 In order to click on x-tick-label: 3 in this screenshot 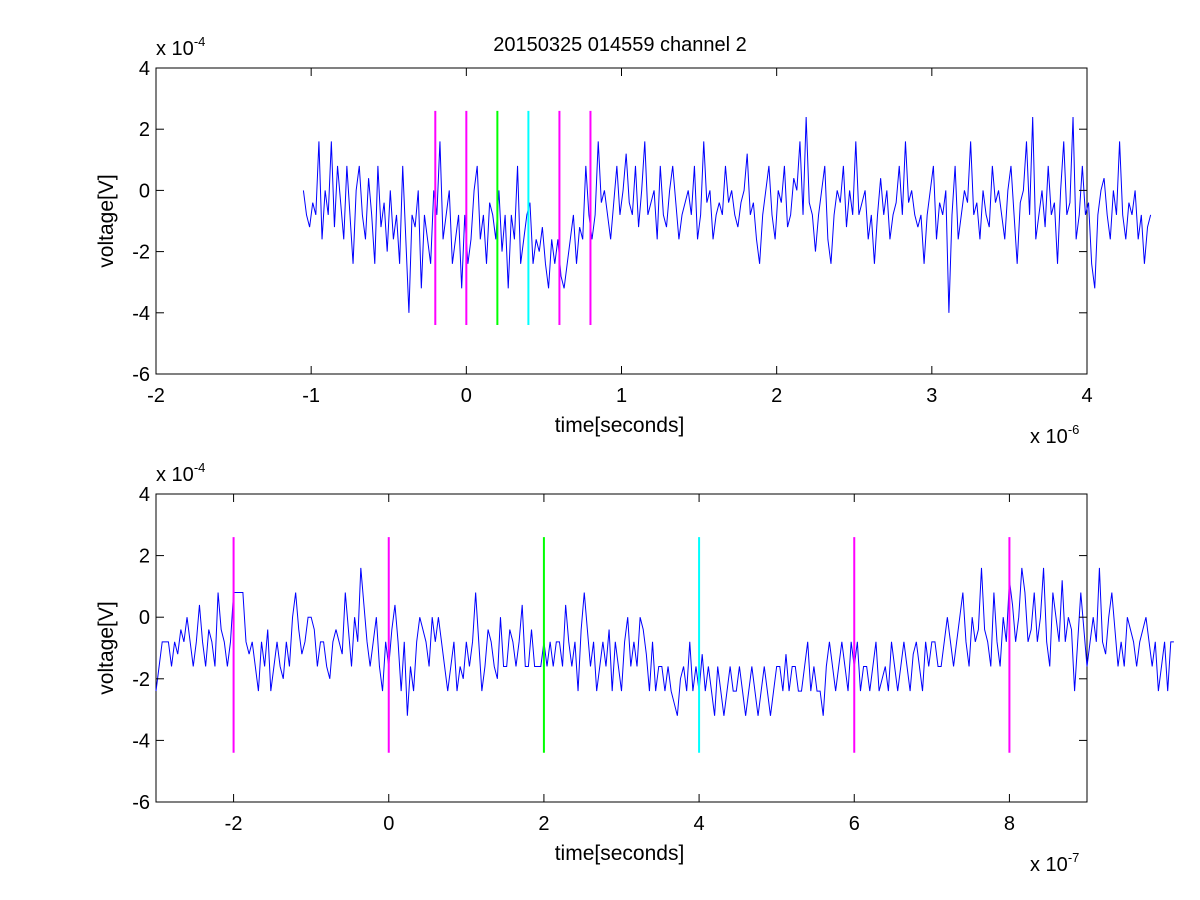, I will do `click(931, 396)`.